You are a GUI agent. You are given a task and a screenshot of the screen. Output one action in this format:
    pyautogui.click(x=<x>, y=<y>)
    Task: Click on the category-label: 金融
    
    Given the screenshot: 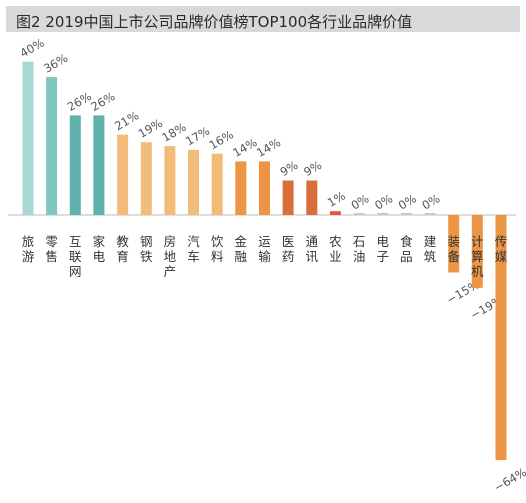 What is the action you would take?
    pyautogui.click(x=241, y=249)
    